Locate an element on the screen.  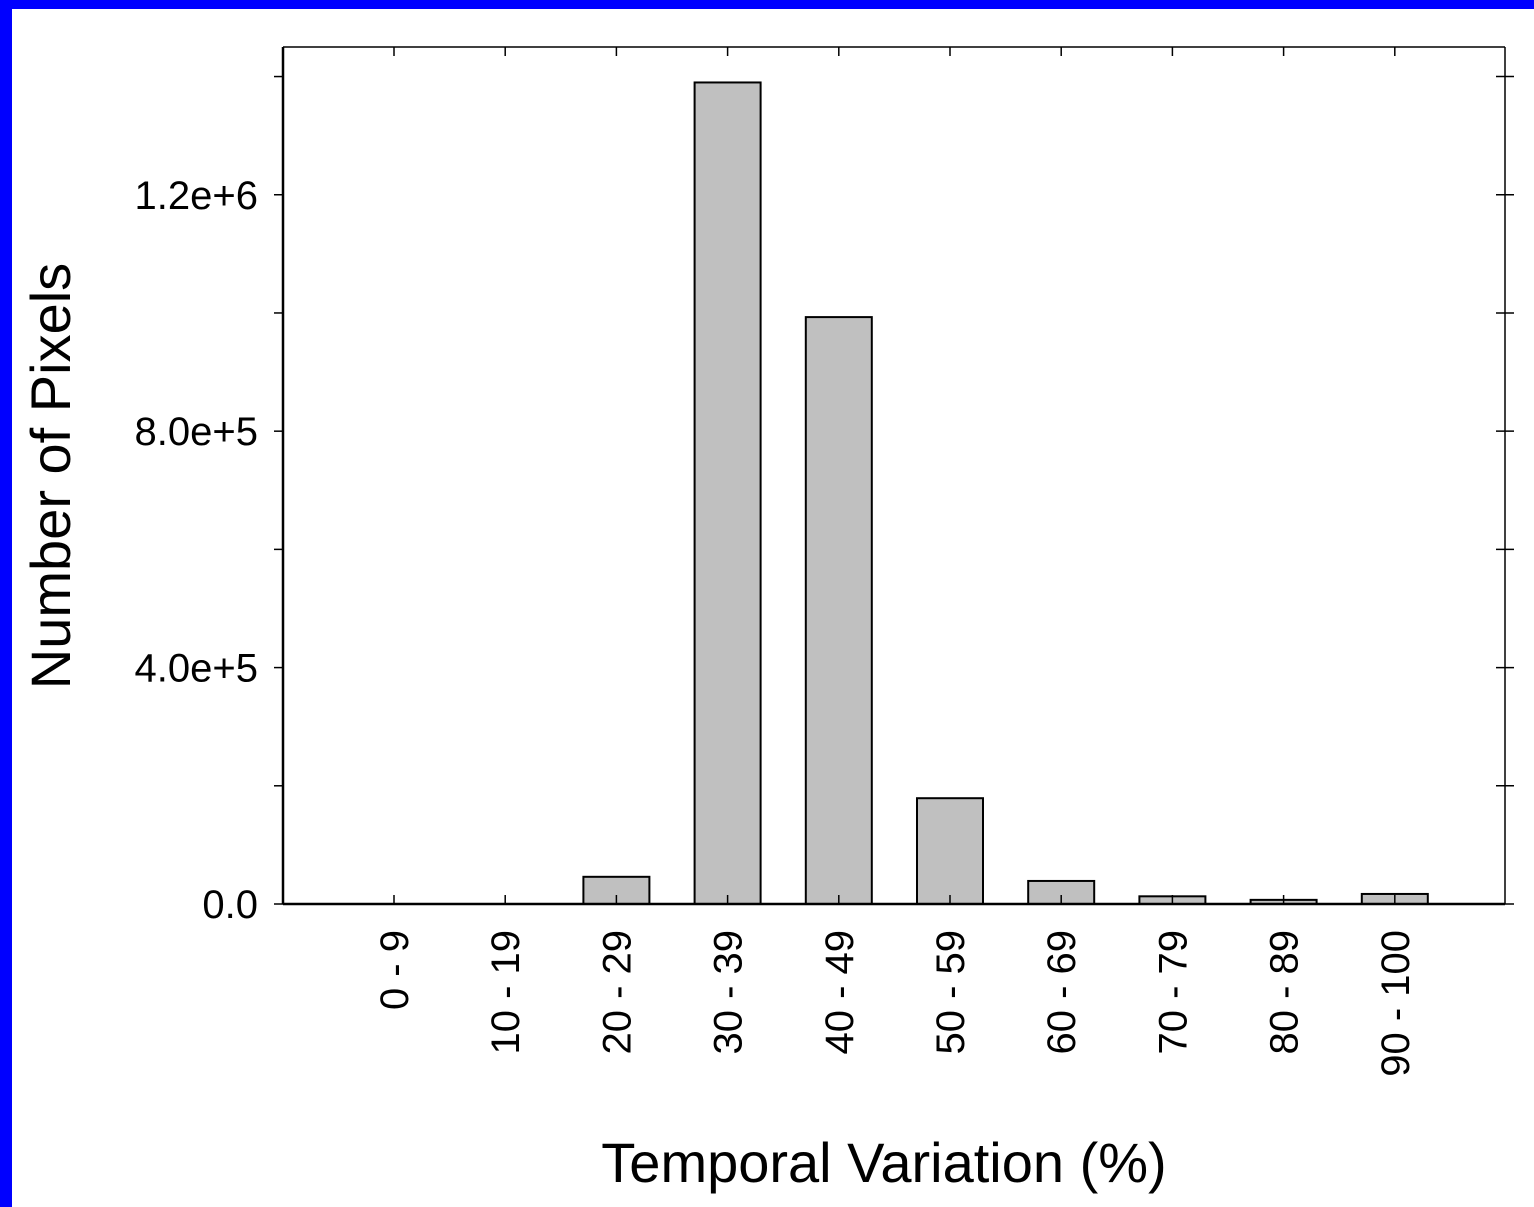
x-tick-label: 20 - 29 is located at coordinates (617, 992).